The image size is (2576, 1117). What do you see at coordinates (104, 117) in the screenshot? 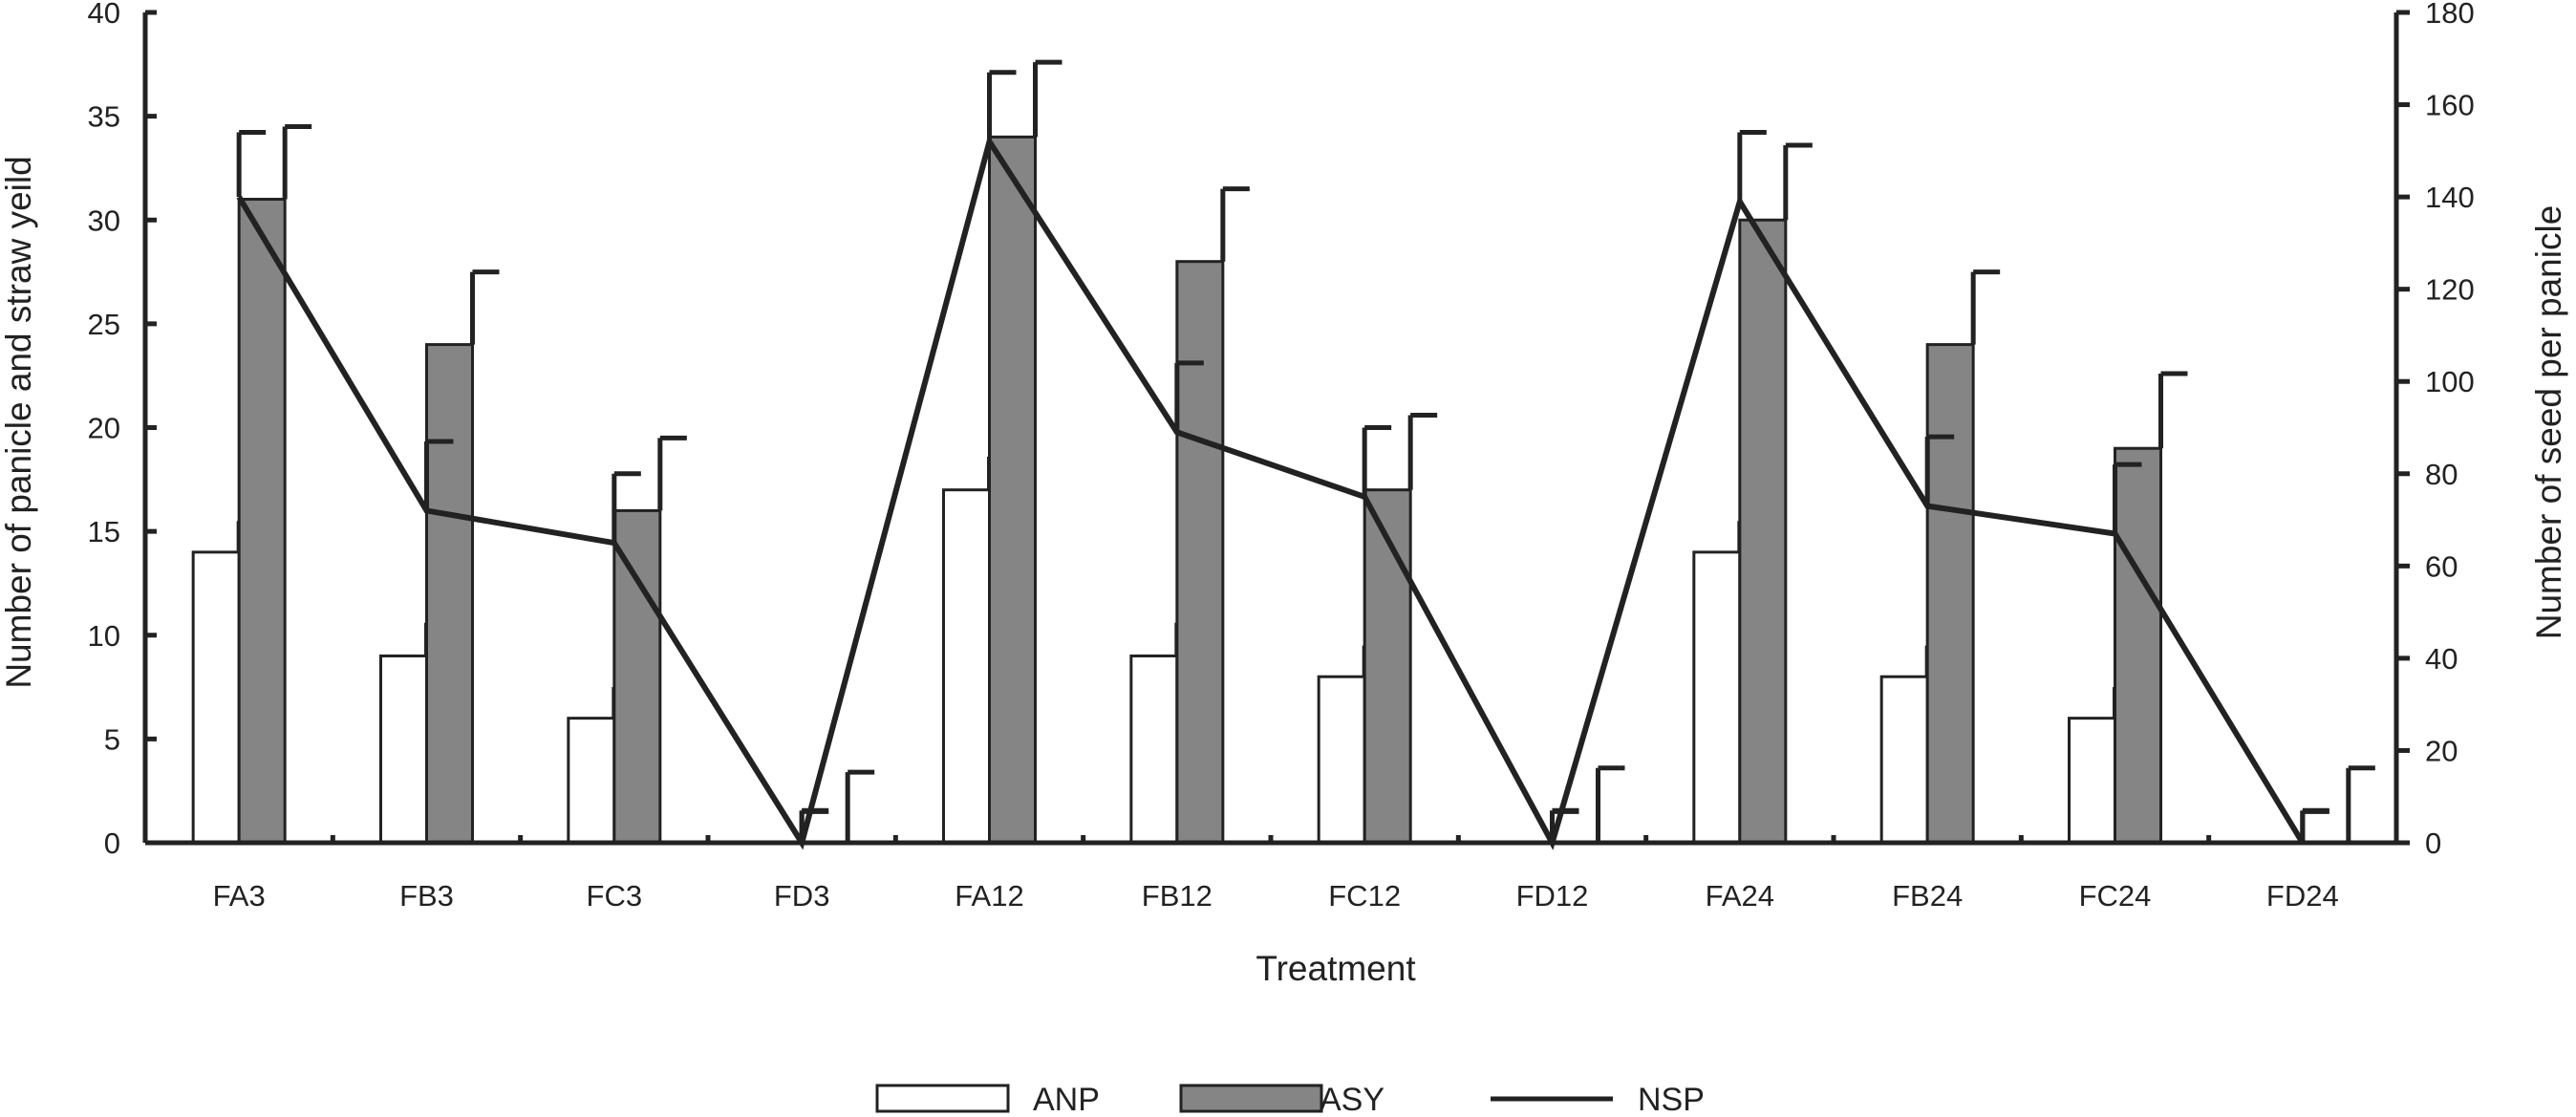
I see `y-left-tick-label-35: 35` at bounding box center [104, 117].